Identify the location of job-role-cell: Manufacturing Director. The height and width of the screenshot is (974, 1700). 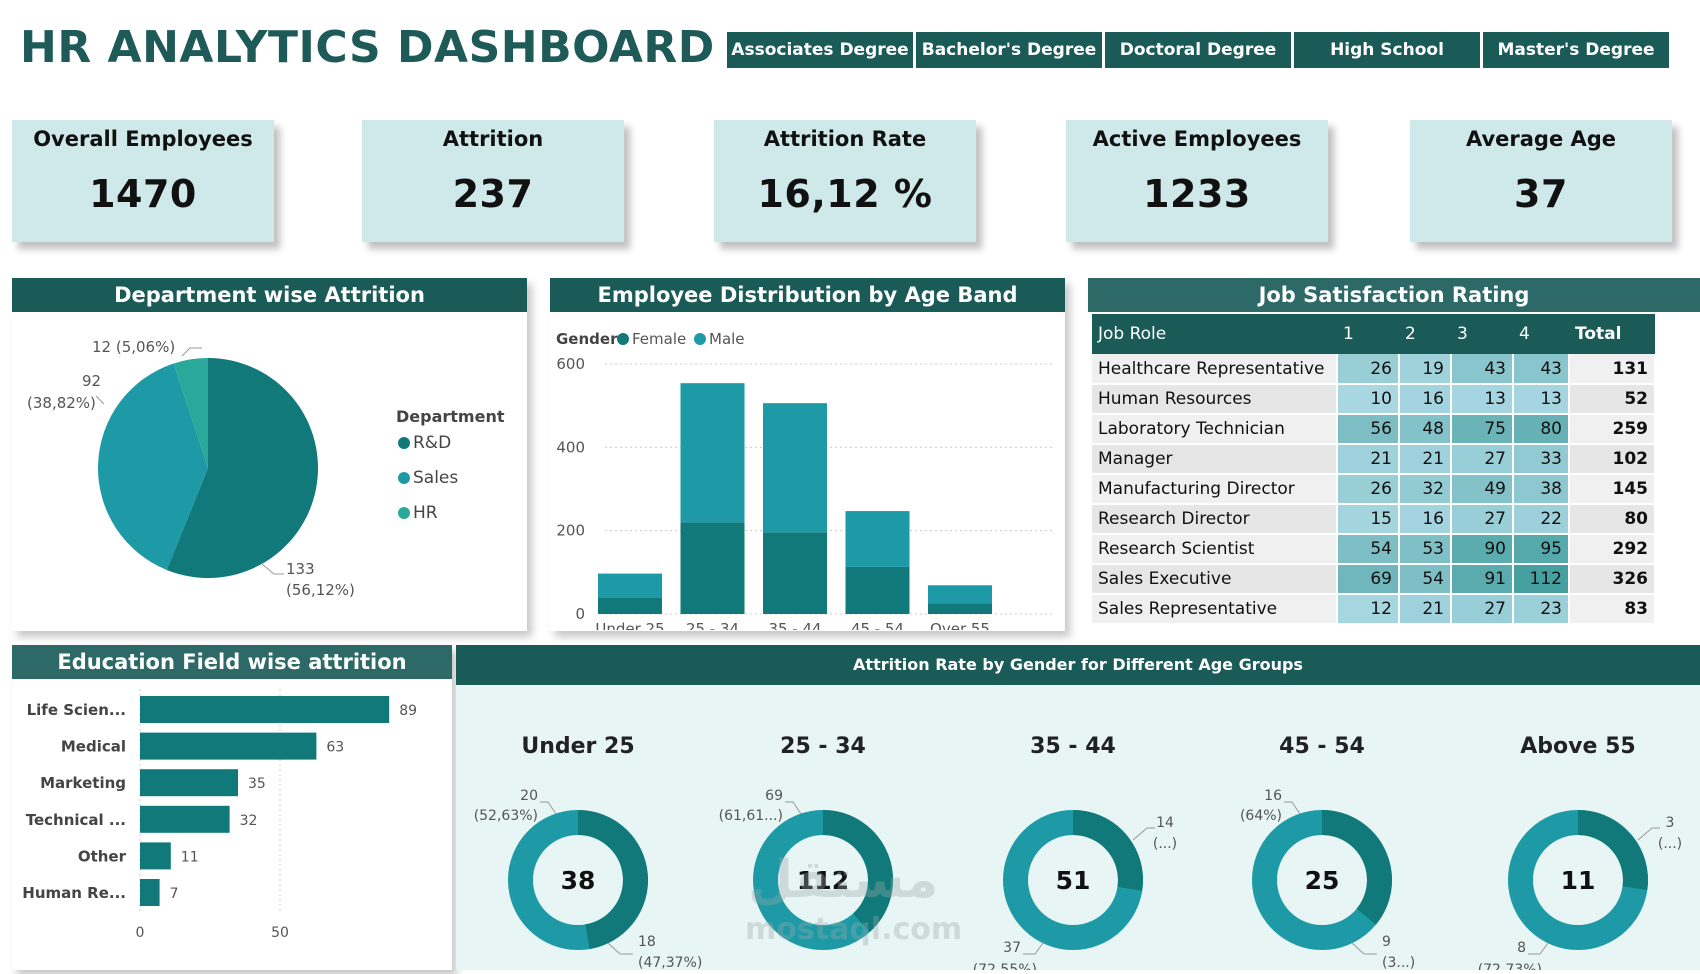
(1215, 489).